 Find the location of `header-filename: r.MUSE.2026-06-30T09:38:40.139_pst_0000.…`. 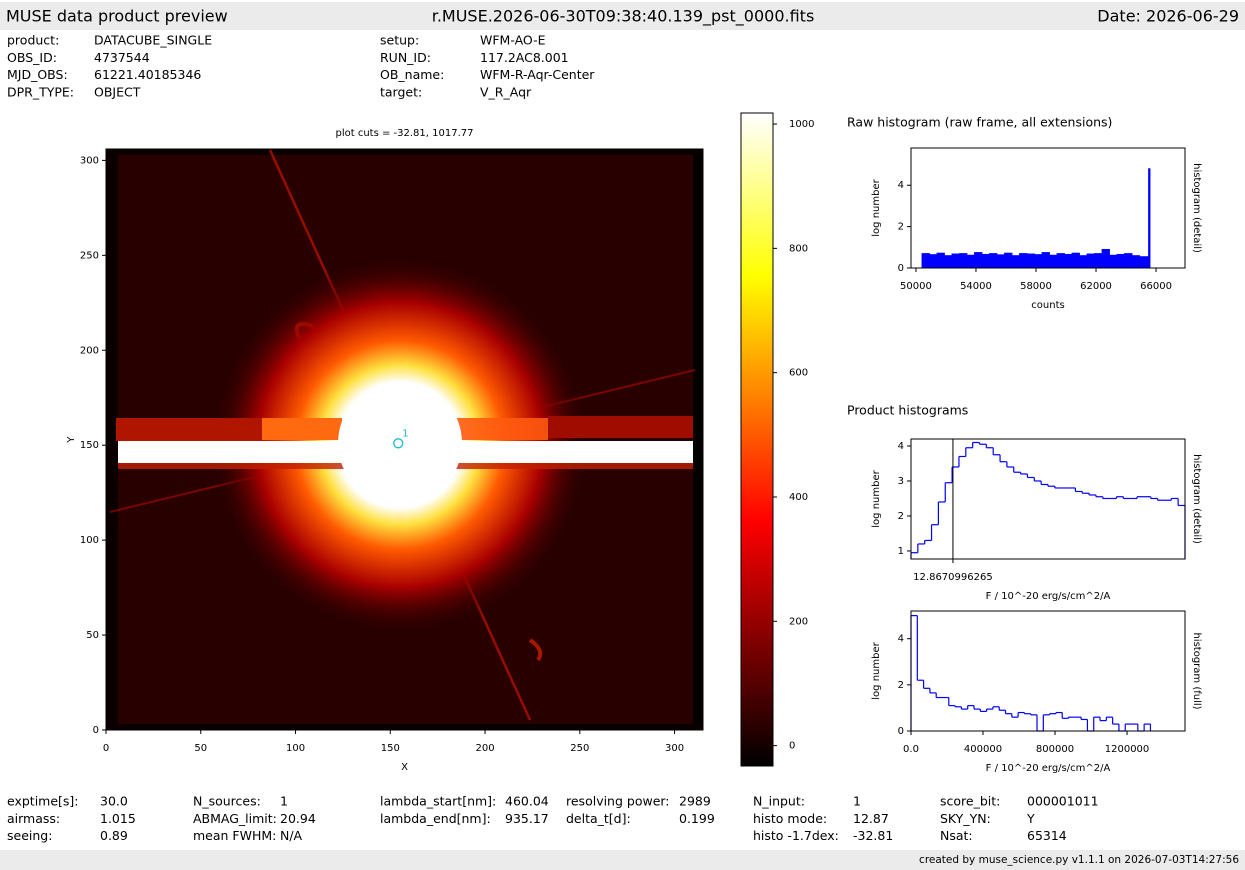

header-filename: r.MUSE.2026-06-30T09:38:40.139_pst_0000.… is located at coordinates (623, 17).